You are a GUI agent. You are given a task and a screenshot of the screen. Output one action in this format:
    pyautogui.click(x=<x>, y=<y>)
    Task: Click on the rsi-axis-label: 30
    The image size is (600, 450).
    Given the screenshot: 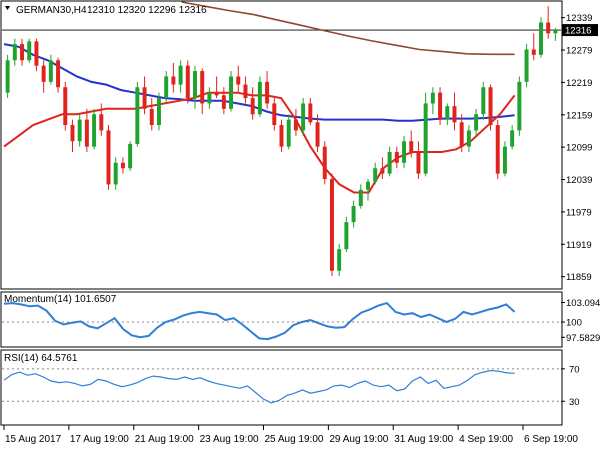 What is the action you would take?
    pyautogui.click(x=574, y=402)
    